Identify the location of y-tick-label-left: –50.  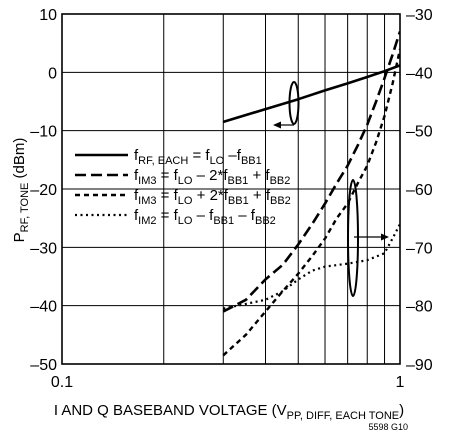
(43, 365).